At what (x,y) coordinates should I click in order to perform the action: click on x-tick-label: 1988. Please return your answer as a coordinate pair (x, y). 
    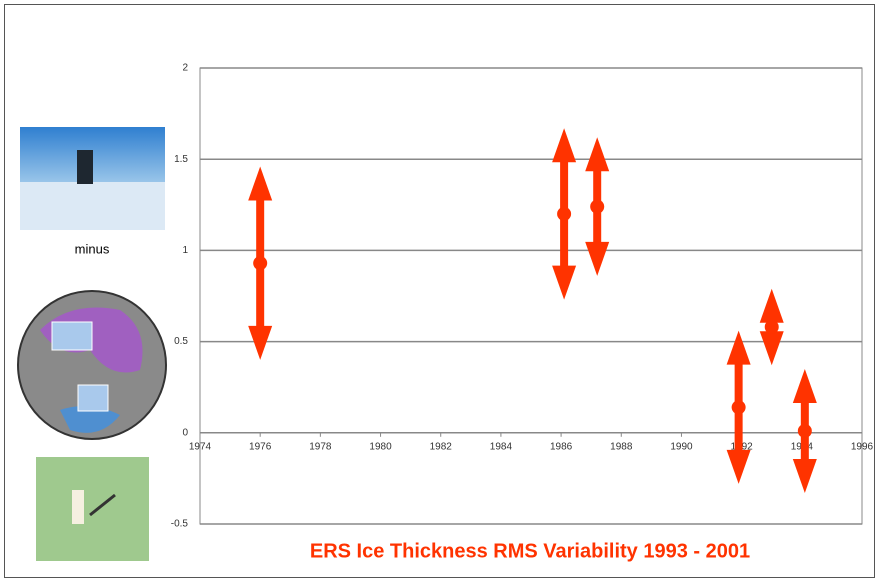
    Looking at the image, I should click on (621, 446).